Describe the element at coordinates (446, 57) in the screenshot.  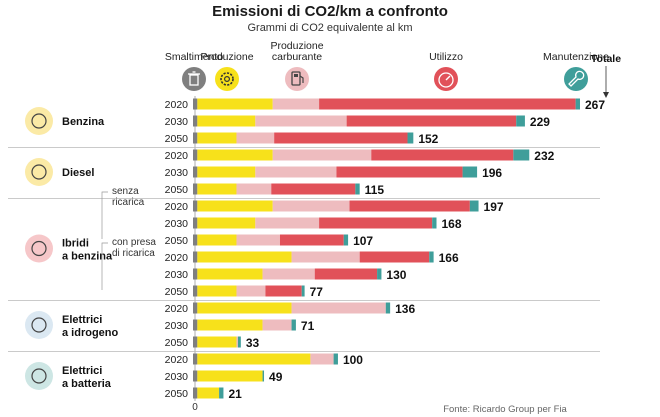
I see `legend-label: Utilizzo` at that location.